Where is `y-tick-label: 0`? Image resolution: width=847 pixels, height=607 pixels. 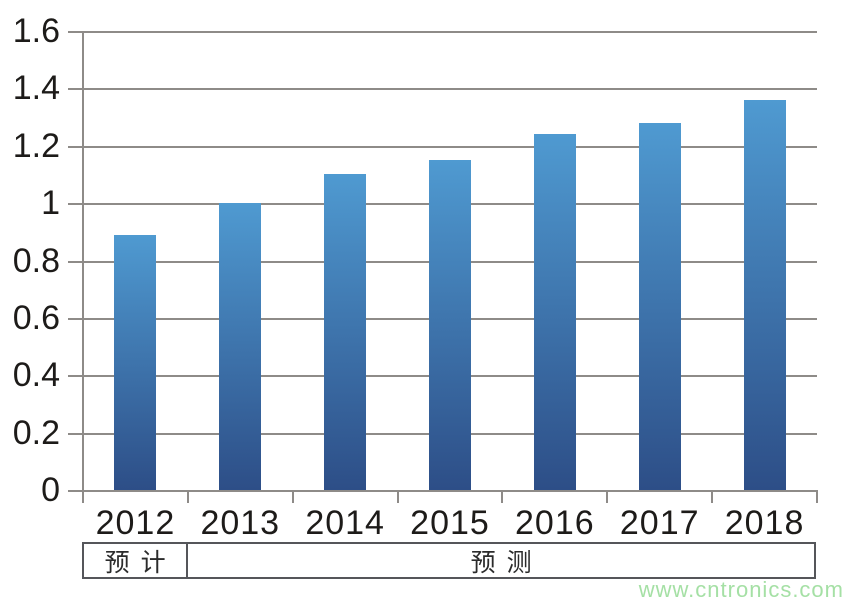 y-tick-label: 0 is located at coordinates (50, 490).